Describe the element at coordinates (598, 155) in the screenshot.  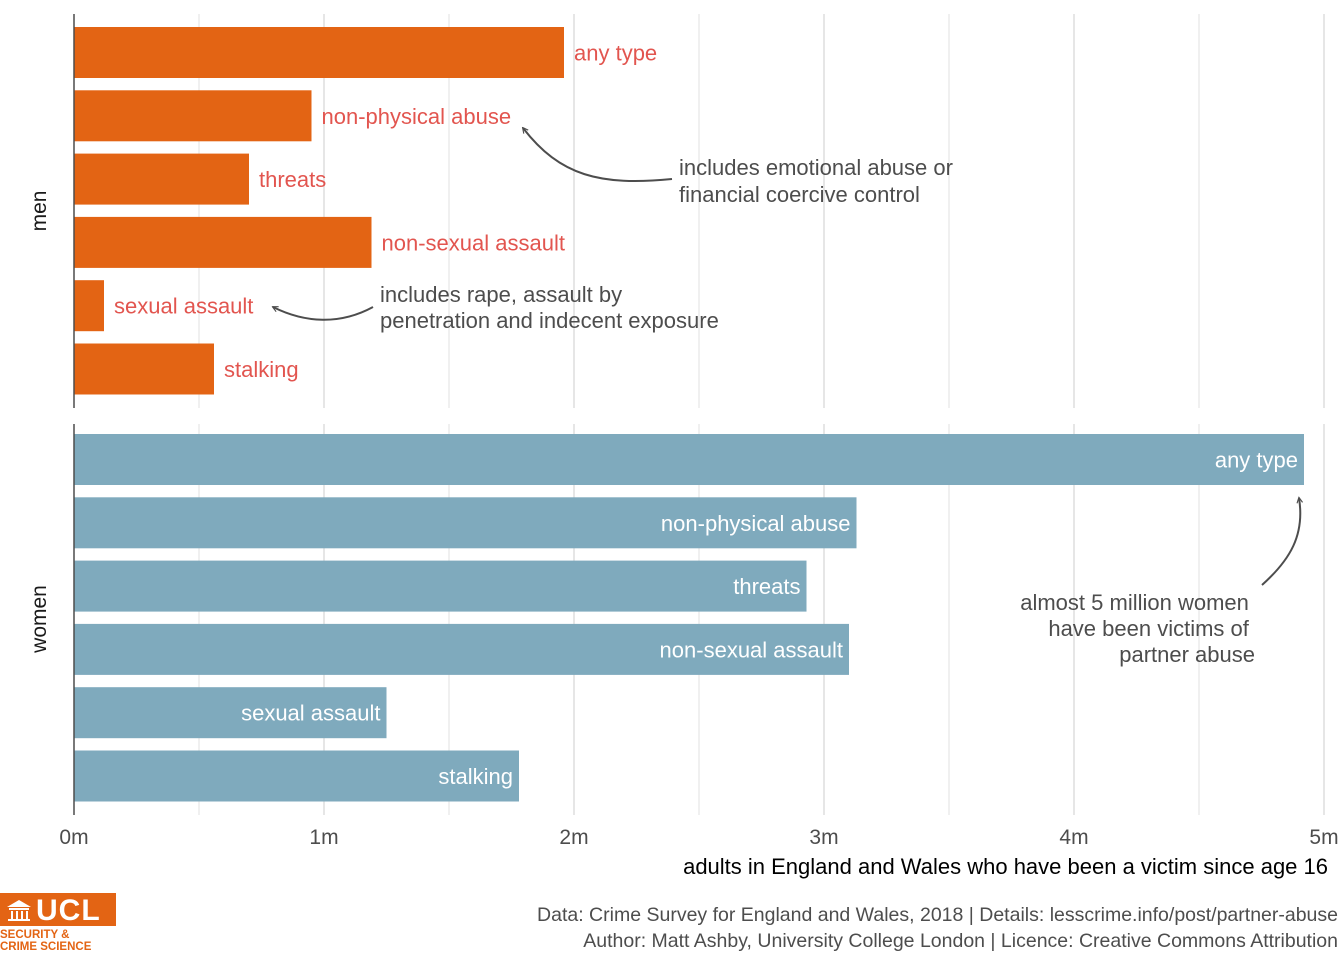
I see `annotation-arrow-emotional-abuse` at that location.